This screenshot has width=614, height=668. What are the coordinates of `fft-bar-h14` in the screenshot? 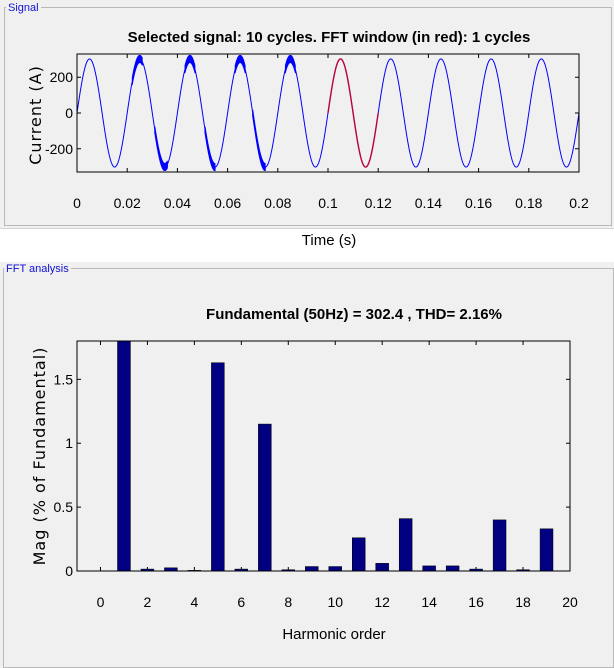 It's located at (429, 568).